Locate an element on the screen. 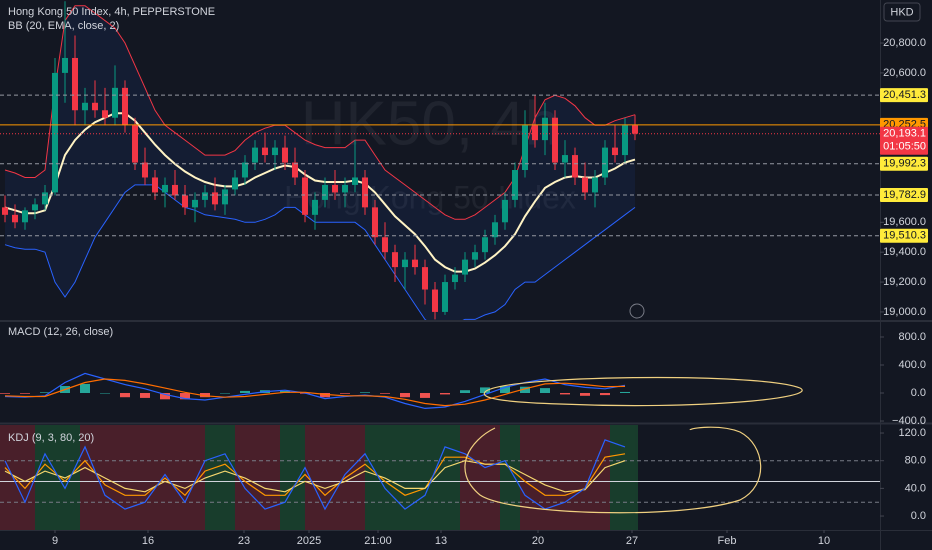 The image size is (932, 550). price-label: 20,193.1 is located at coordinates (904, 134).